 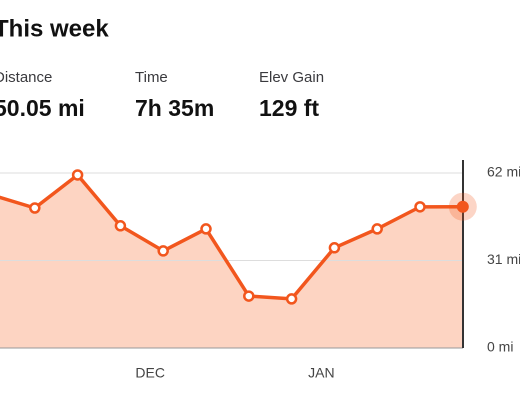 What do you see at coordinates (54, 28) in the screenshot?
I see `title: This week` at bounding box center [54, 28].